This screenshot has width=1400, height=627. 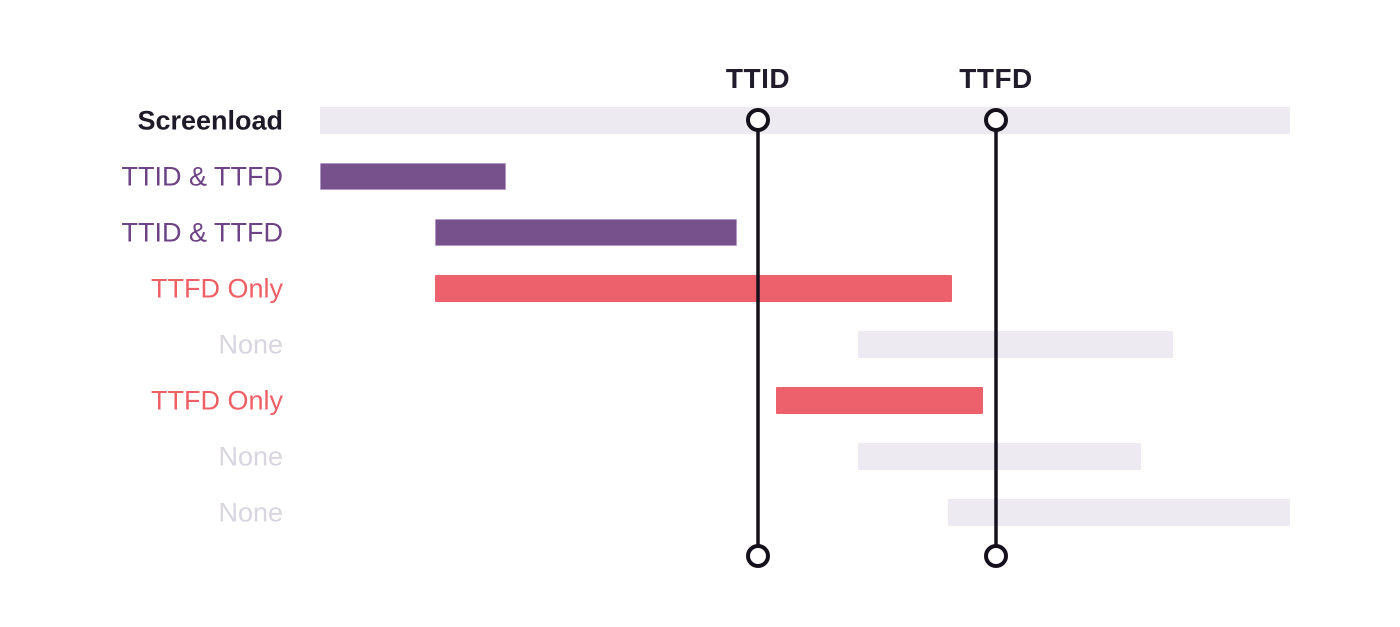 I want to click on marker-label-ttfd: TTFD, so click(x=996, y=78).